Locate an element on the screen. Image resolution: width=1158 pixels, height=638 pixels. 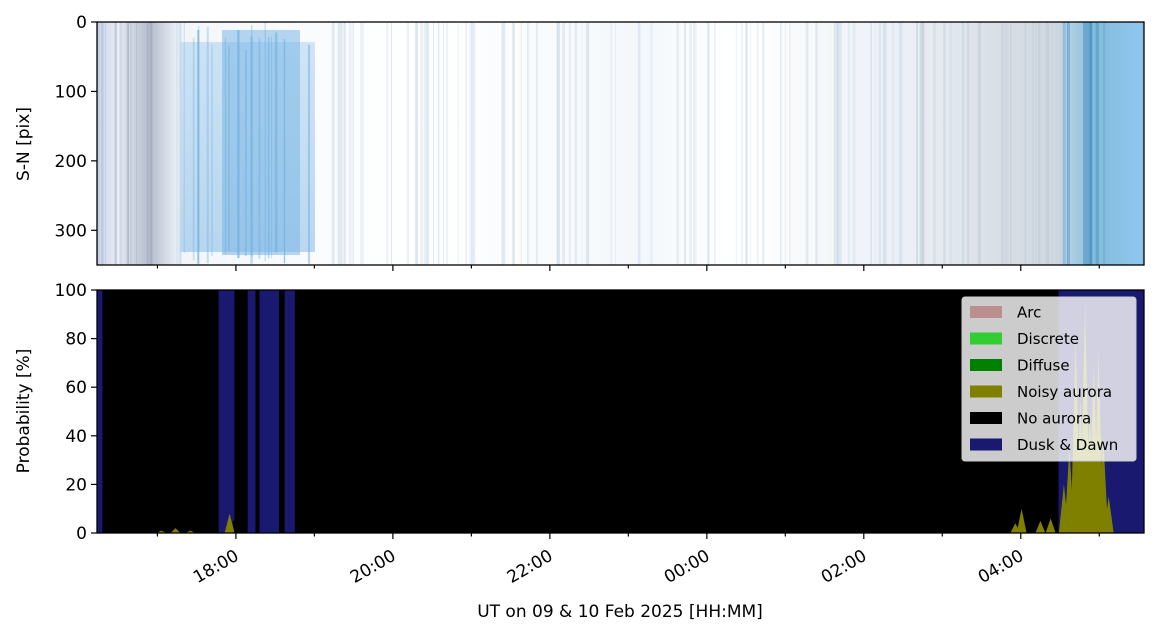
legend-label: Noisy aurora is located at coordinates (1064, 392).